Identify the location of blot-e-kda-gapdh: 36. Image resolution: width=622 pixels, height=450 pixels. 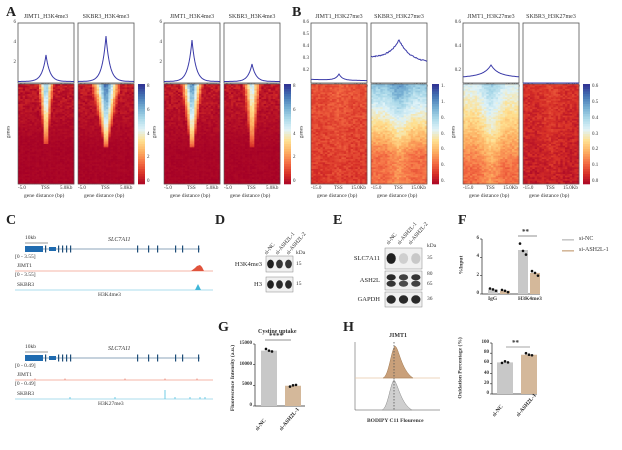
(430, 299).